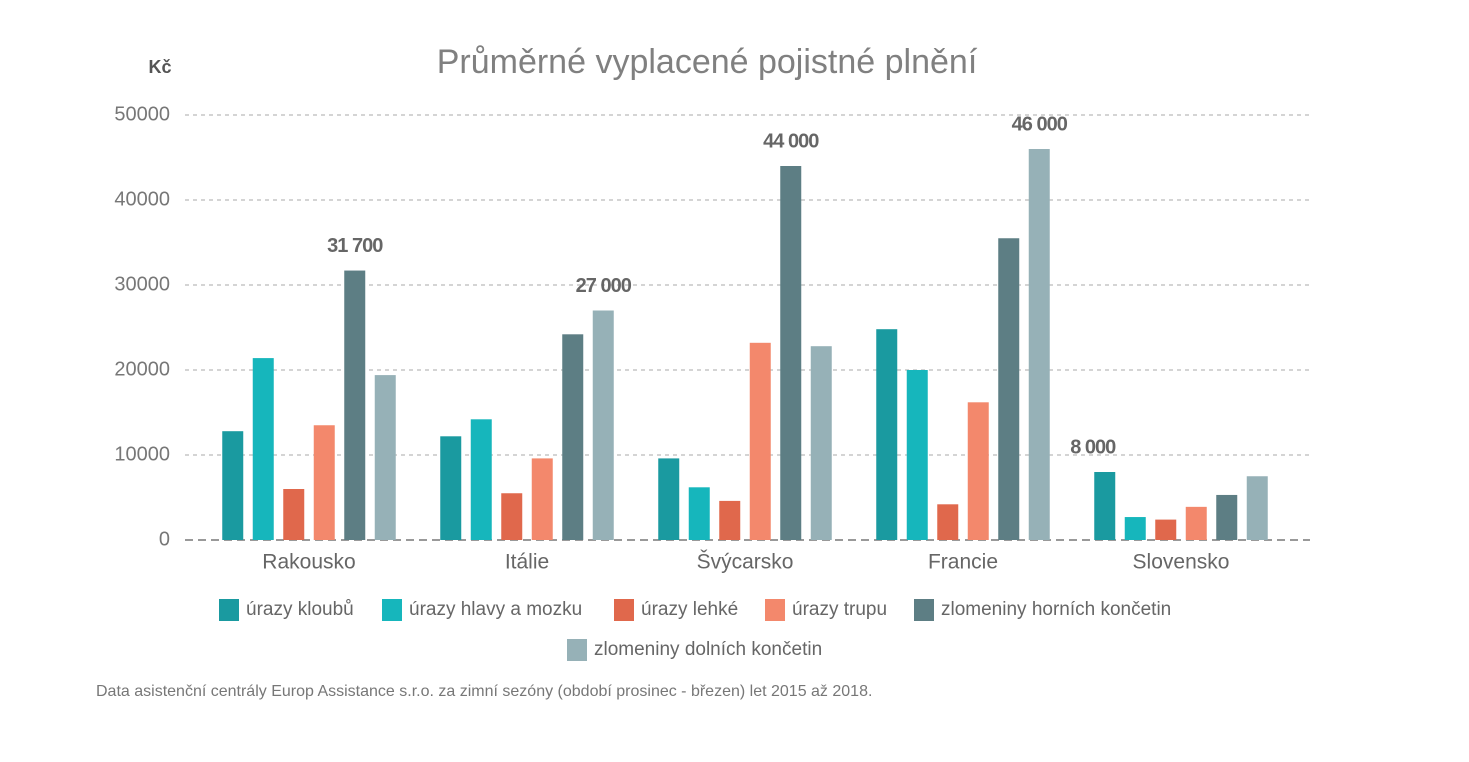 This screenshot has width=1469, height=762. Describe the element at coordinates (495, 609) in the screenshot. I see `legend-label: úrazy hlavy a mozku` at that location.